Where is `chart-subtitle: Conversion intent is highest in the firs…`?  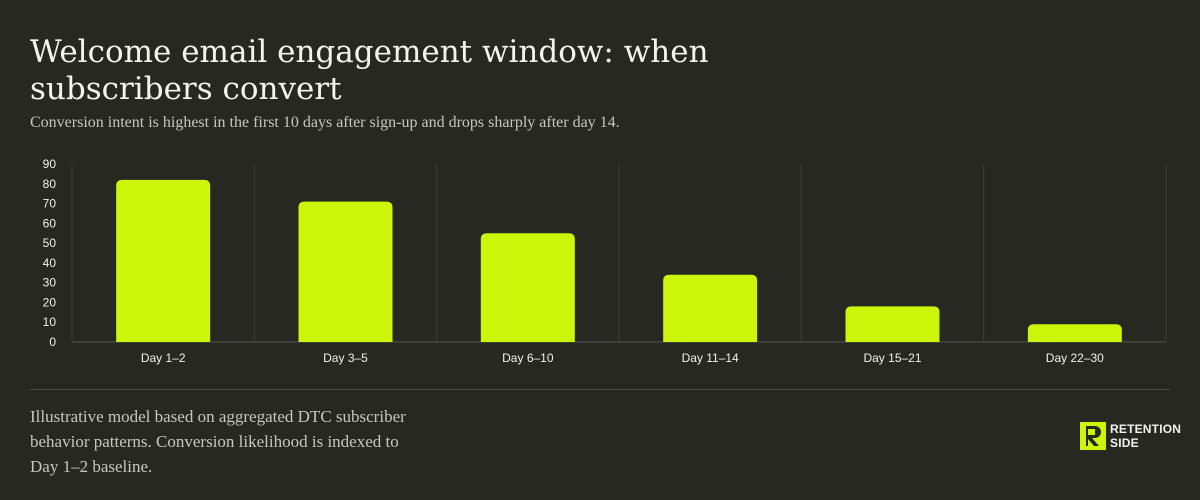 chart-subtitle: Conversion intent is highest in the firs… is located at coordinates (325, 122).